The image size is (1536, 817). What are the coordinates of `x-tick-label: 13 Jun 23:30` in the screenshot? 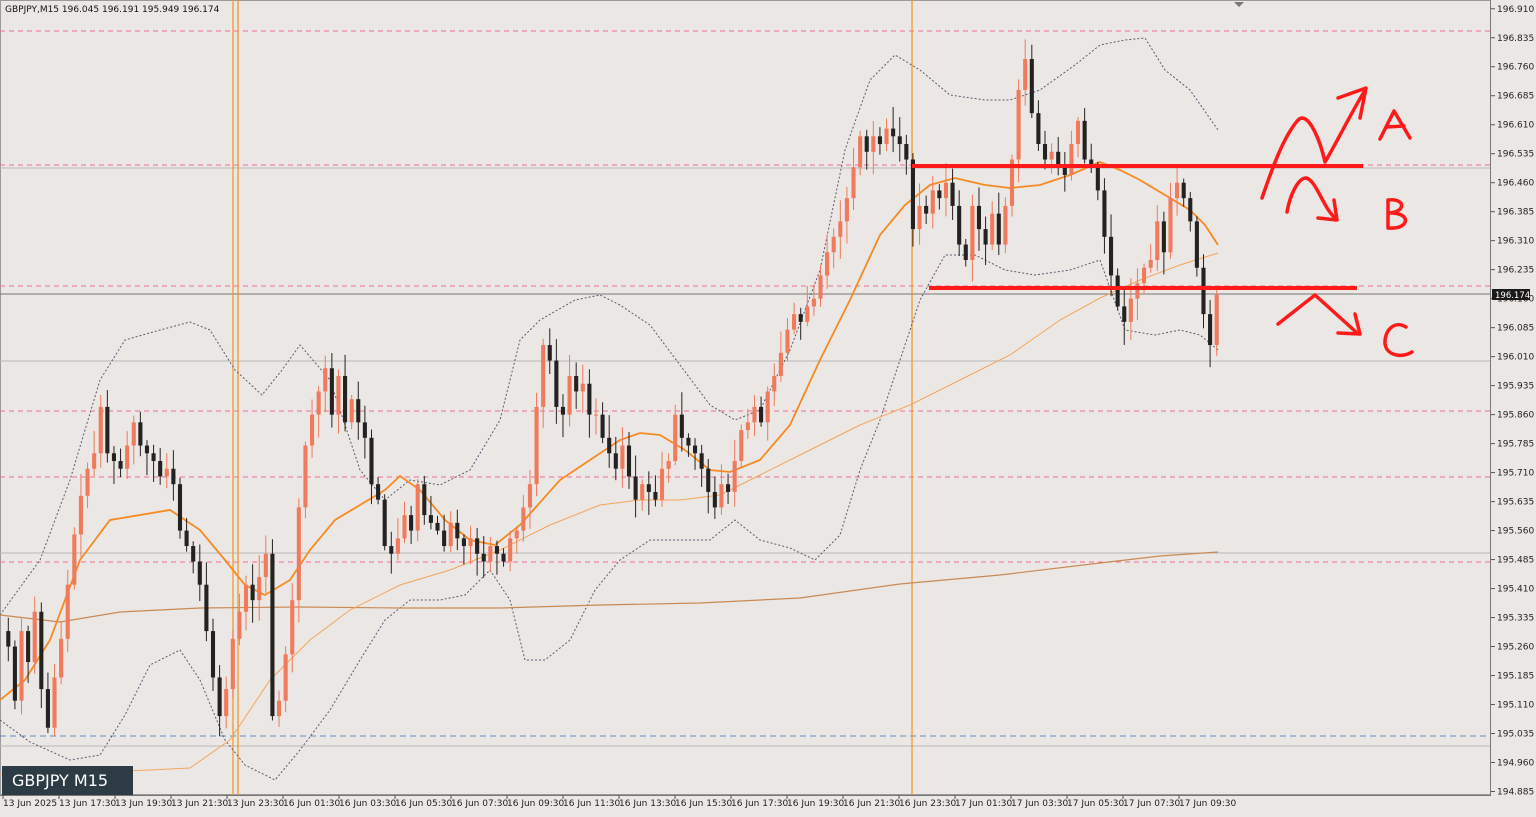 It's located at (255, 804).